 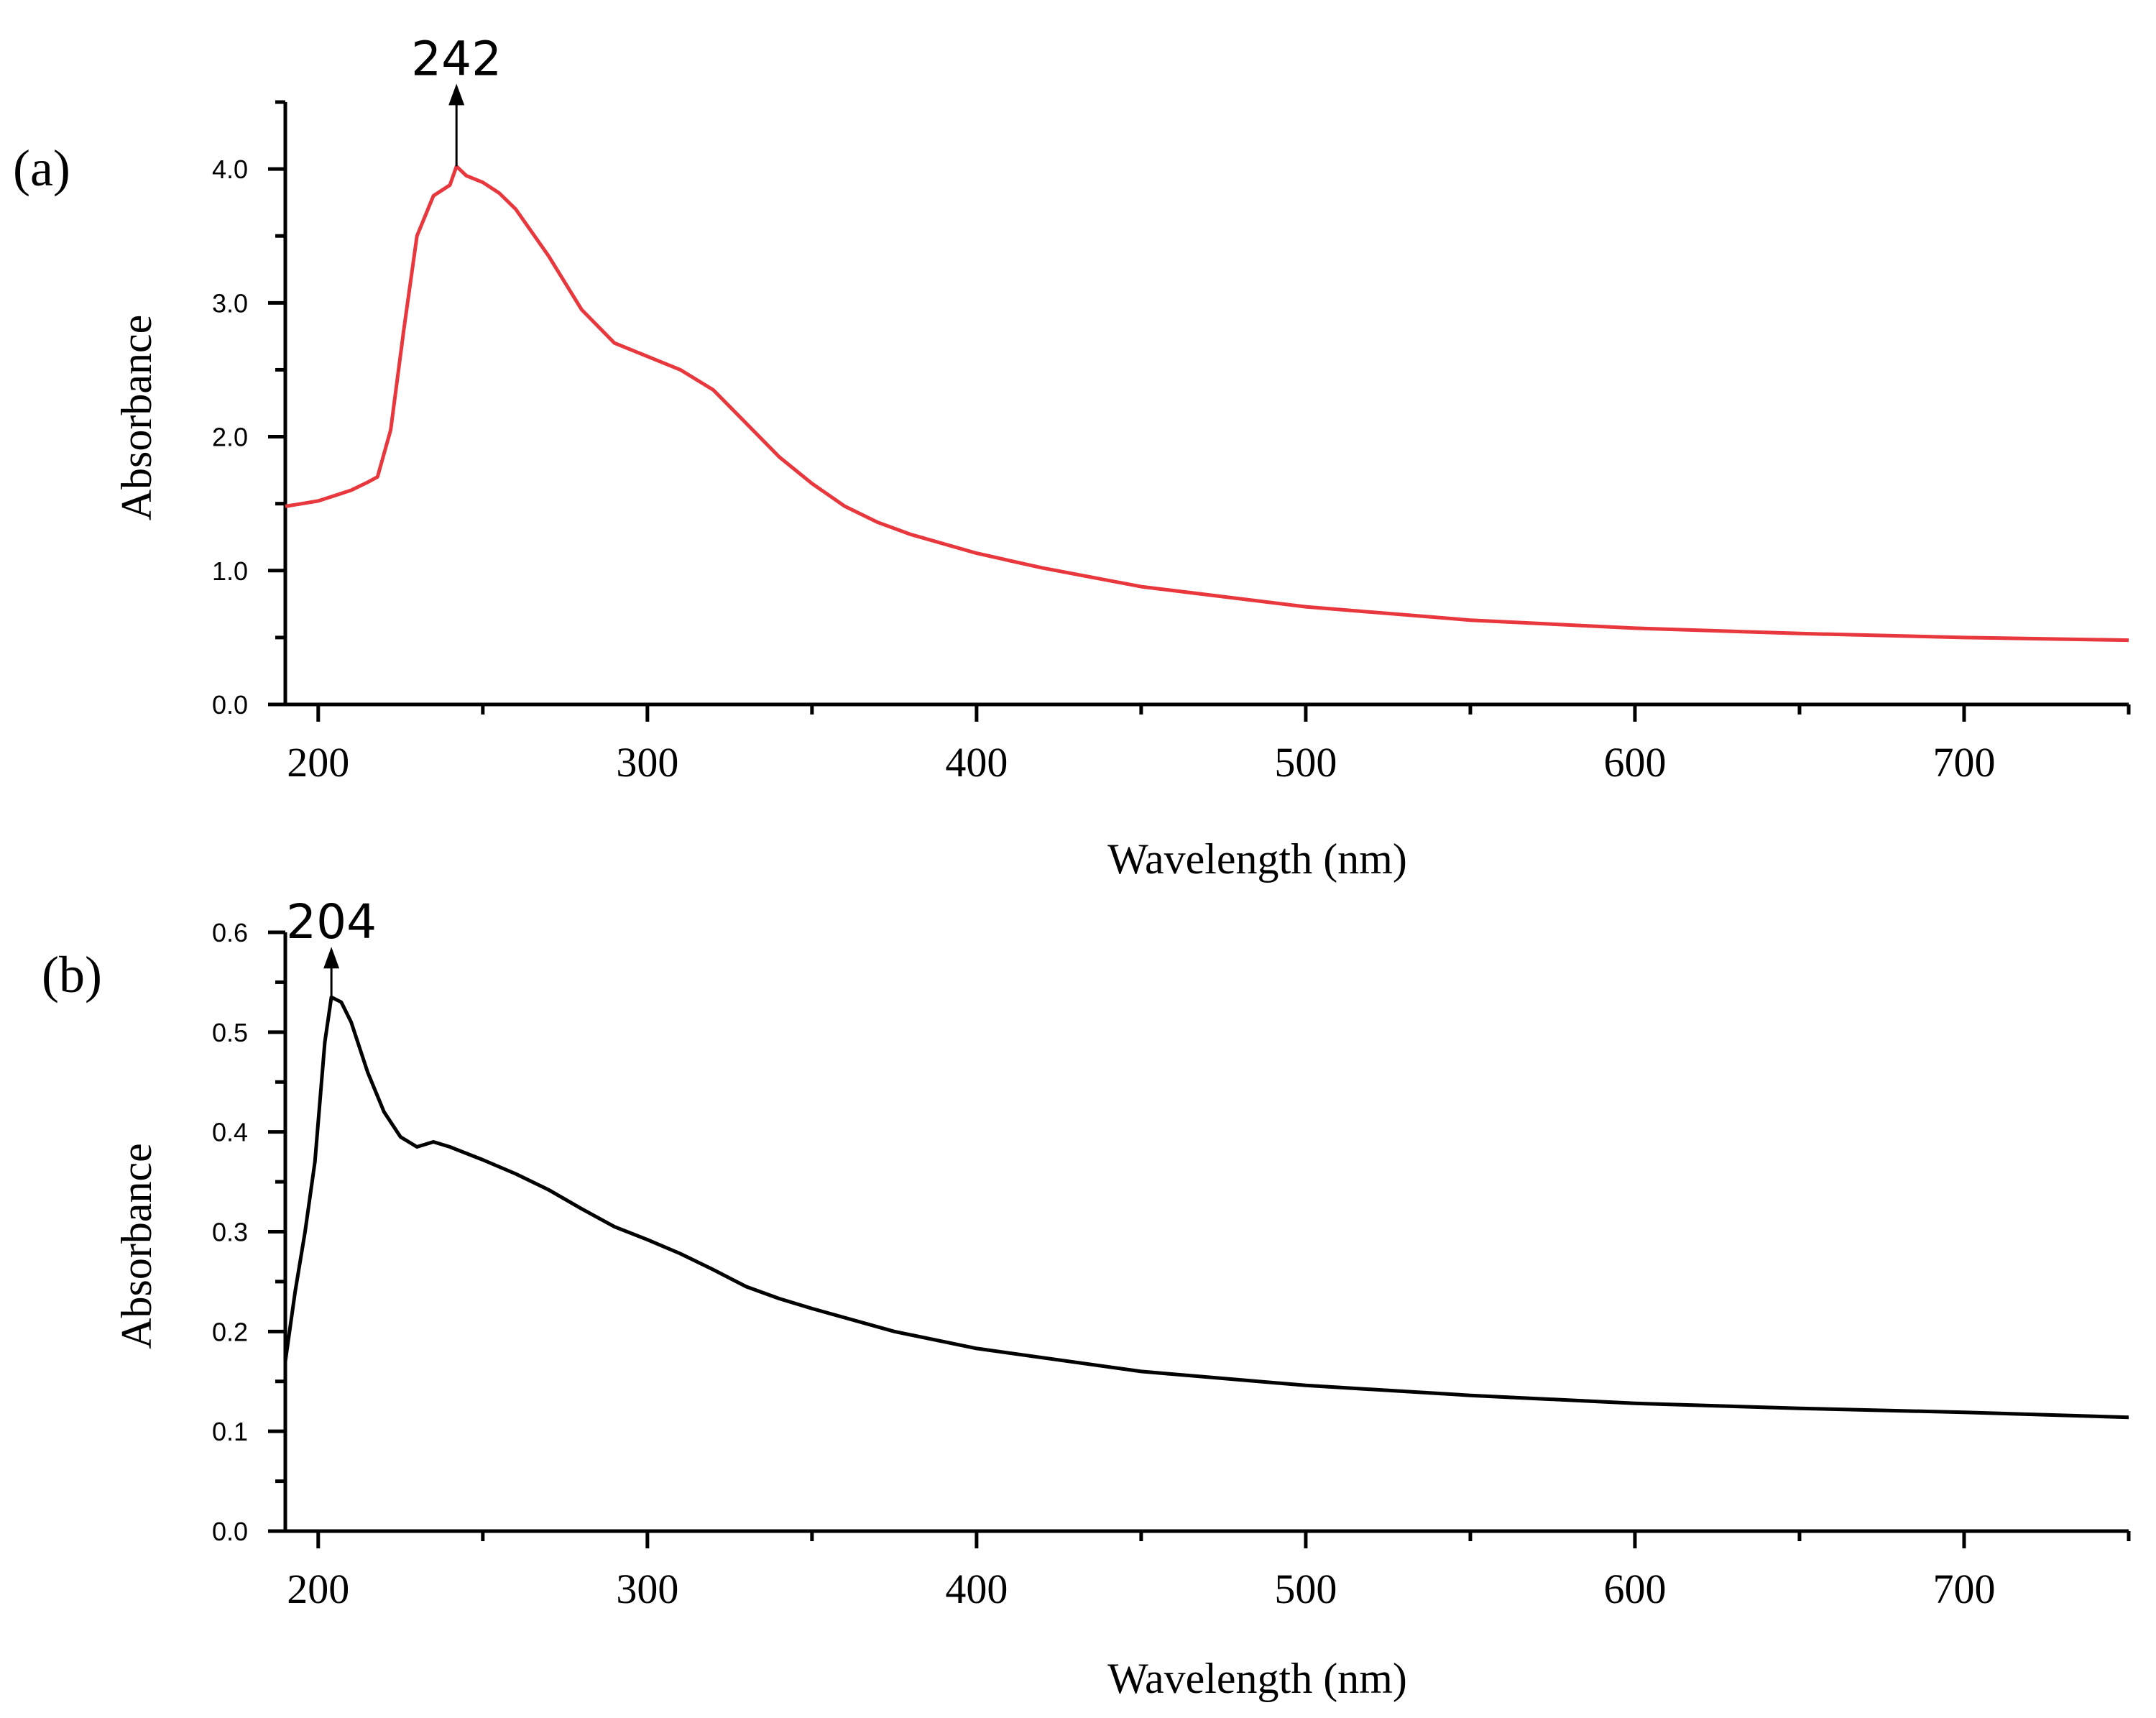 I want to click on peak-label: 204, so click(x=331, y=922).